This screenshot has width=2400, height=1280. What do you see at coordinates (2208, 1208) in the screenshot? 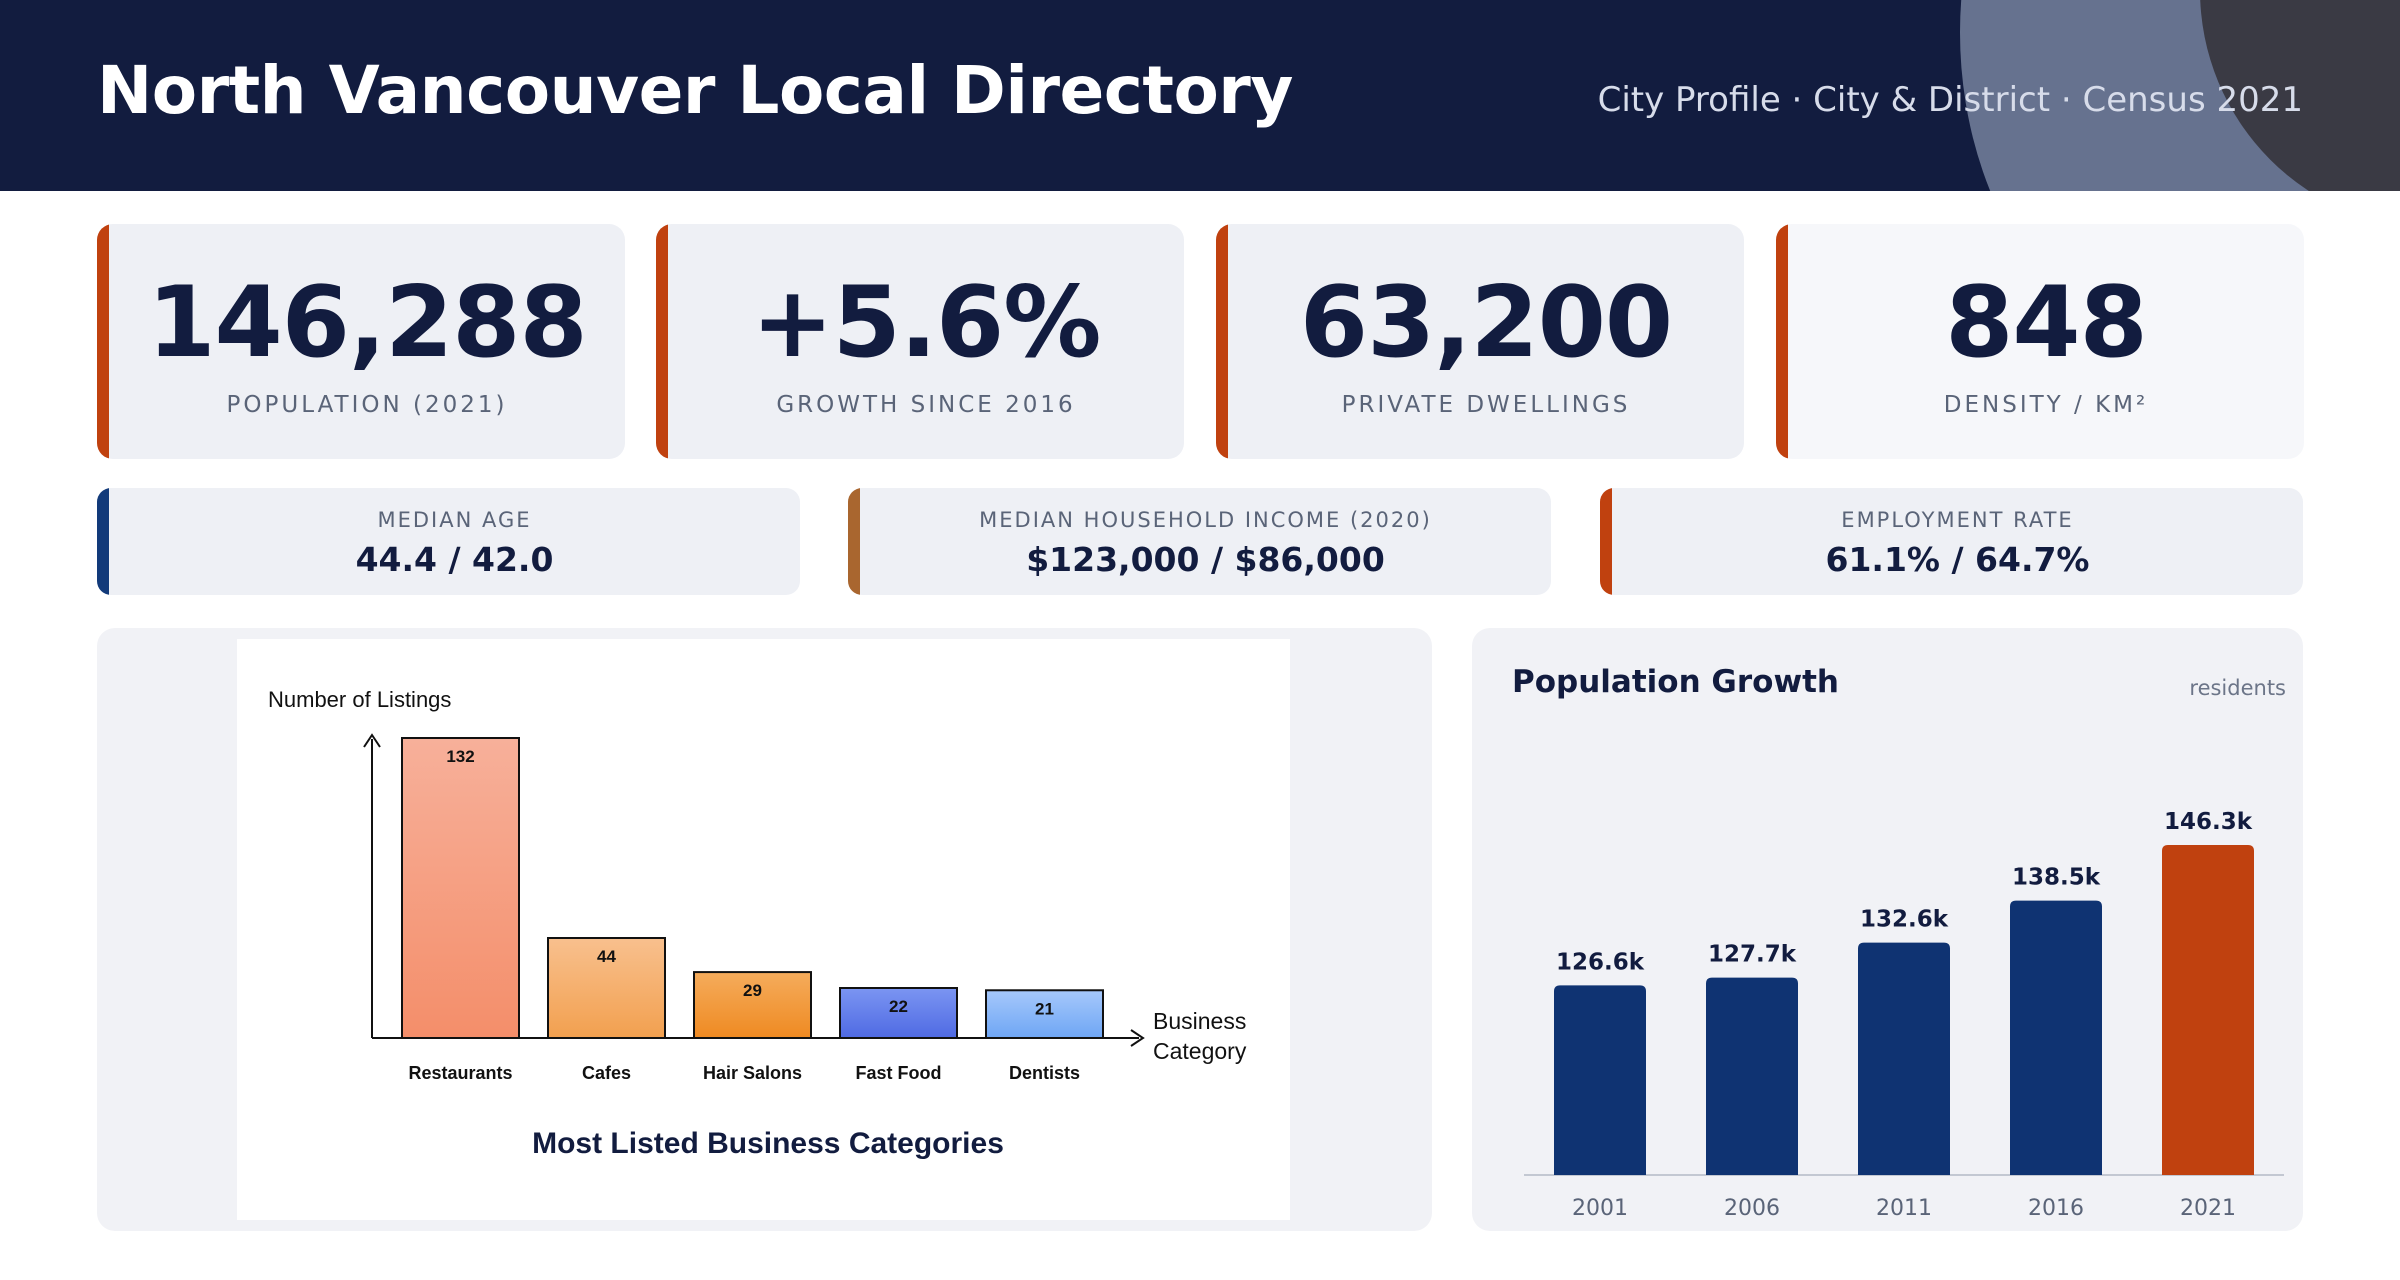
I see `growth-year-label: 2021` at bounding box center [2208, 1208].